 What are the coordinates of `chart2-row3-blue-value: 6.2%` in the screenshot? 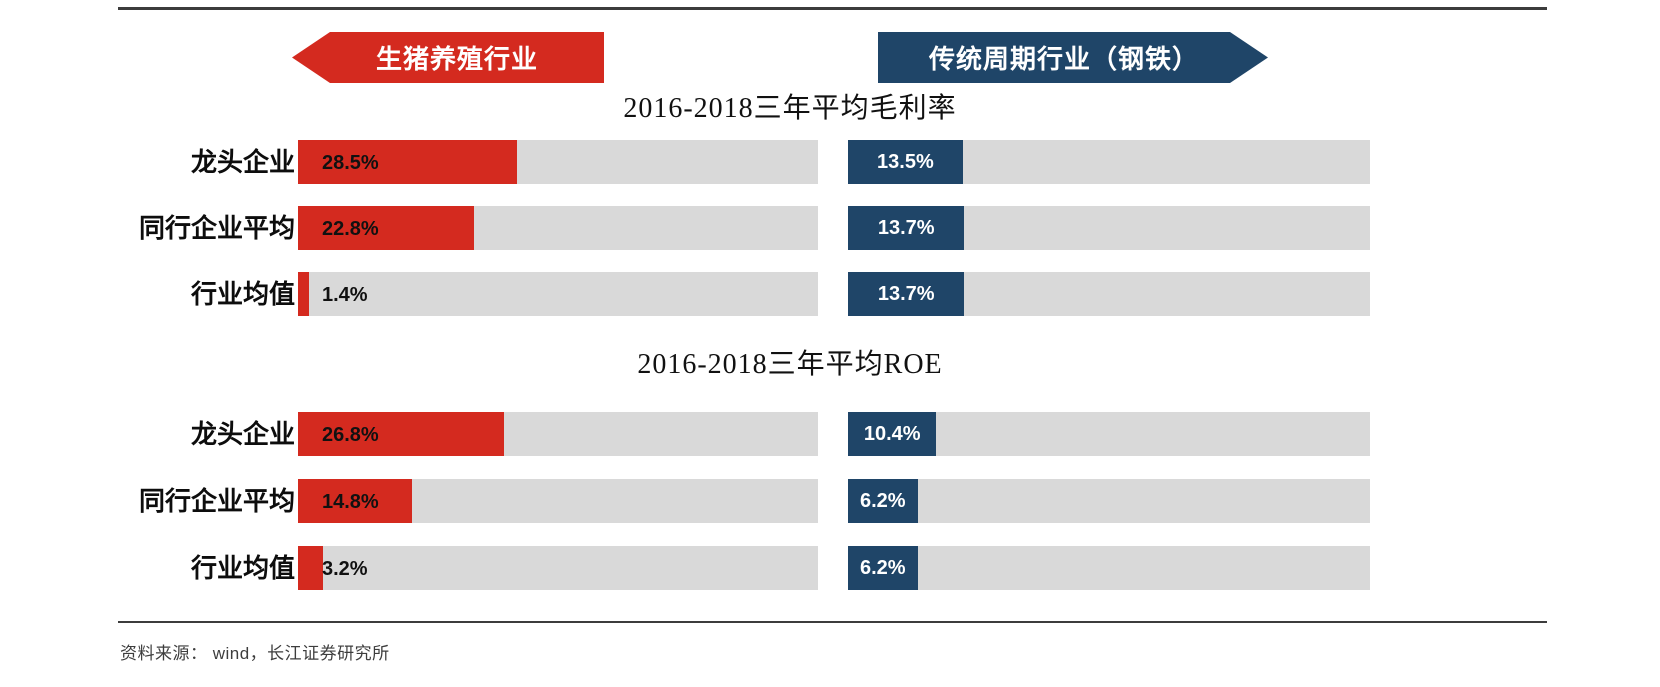 It's located at (883, 567).